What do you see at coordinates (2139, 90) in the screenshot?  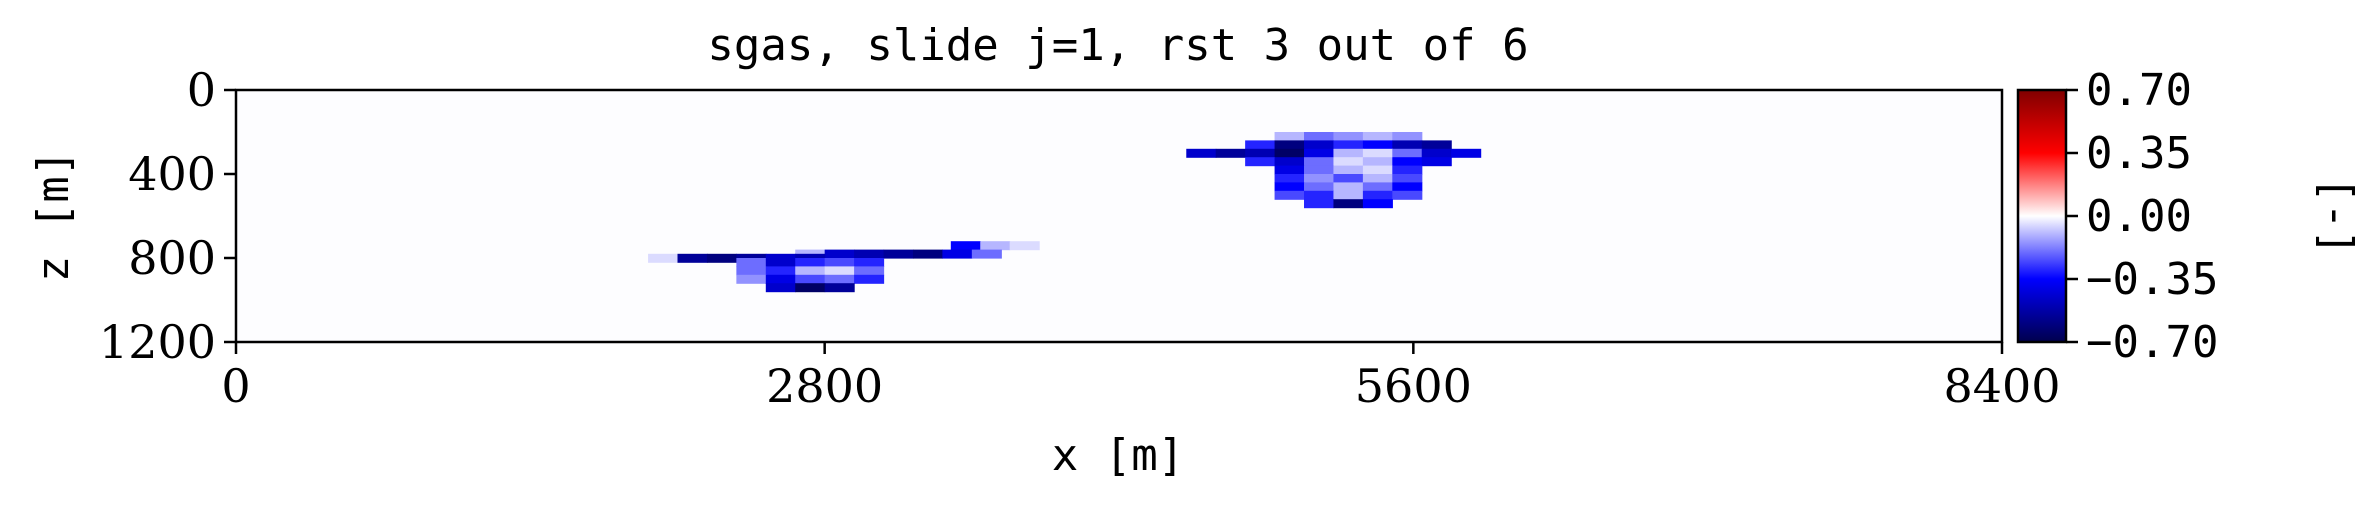 I see `colorbar-tick-label: 0.70` at bounding box center [2139, 90].